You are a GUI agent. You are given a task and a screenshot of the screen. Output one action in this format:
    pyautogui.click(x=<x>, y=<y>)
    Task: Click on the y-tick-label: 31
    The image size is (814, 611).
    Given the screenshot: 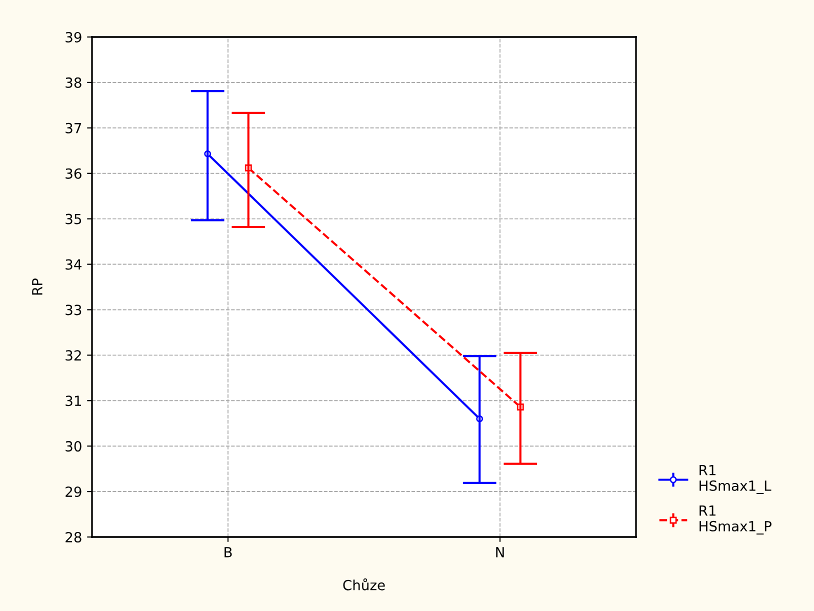 What is the action you would take?
    pyautogui.click(x=73, y=401)
    